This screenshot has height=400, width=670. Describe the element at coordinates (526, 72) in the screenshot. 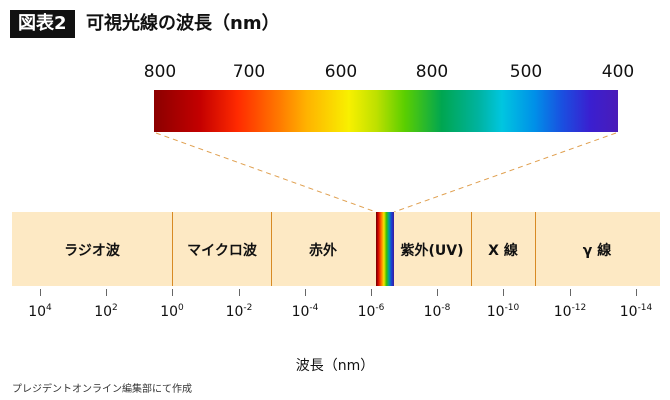

I see `spectrum-label: 500` at that location.